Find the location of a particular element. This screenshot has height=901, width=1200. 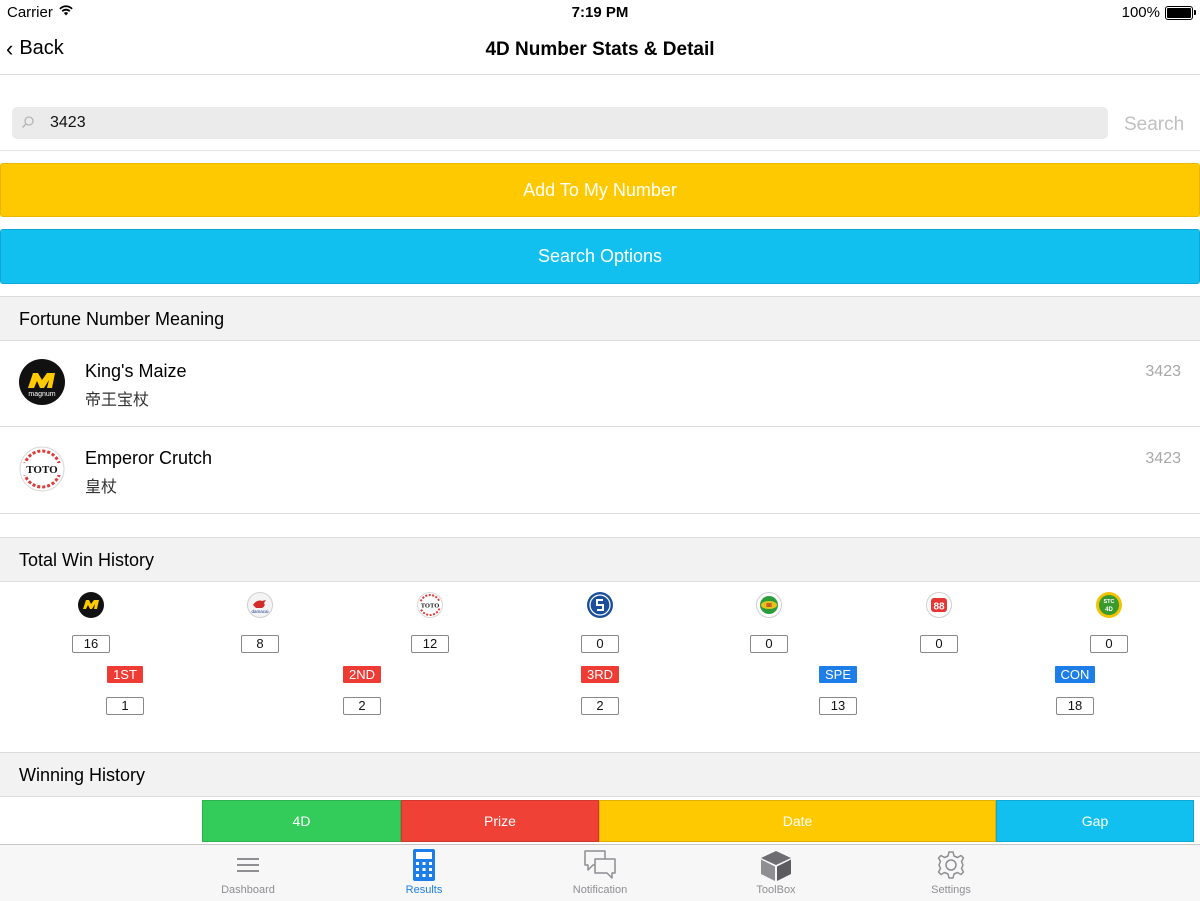

win-count: 8 is located at coordinates (260, 644).